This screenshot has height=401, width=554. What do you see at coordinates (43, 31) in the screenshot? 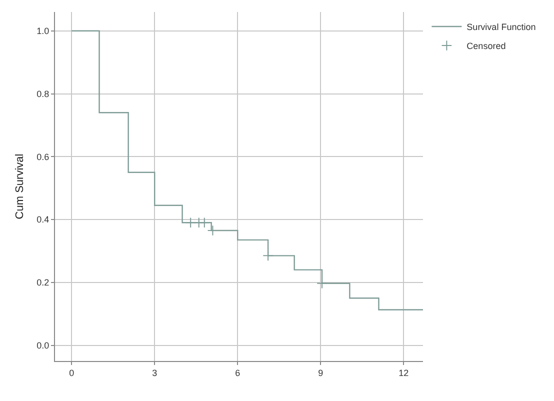
I see `y-tick-label: 1.0` at bounding box center [43, 31].